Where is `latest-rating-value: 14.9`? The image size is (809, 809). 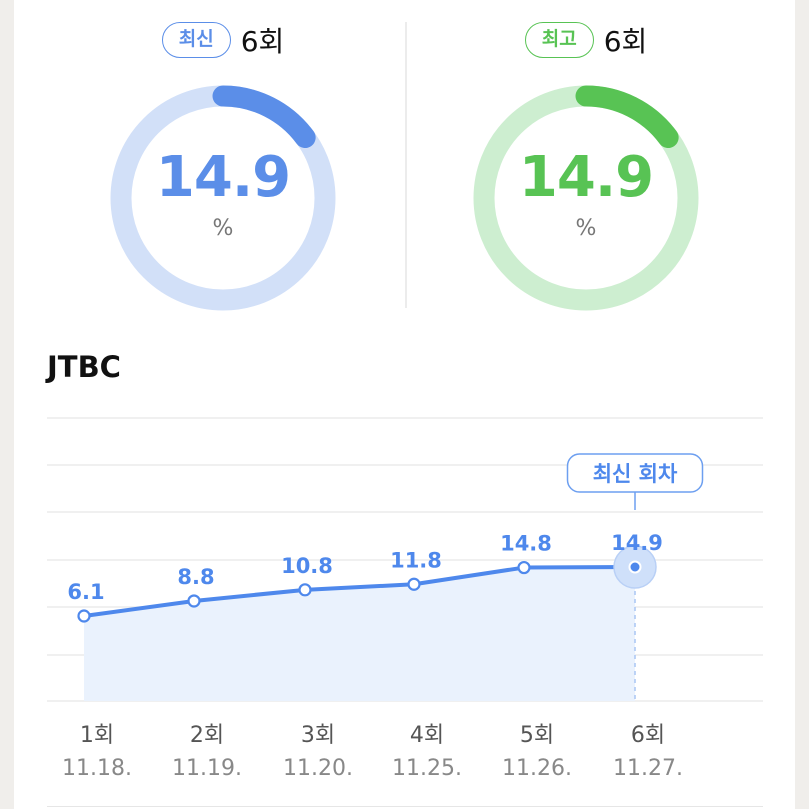
latest-rating-value: 14.9 is located at coordinates (223, 177).